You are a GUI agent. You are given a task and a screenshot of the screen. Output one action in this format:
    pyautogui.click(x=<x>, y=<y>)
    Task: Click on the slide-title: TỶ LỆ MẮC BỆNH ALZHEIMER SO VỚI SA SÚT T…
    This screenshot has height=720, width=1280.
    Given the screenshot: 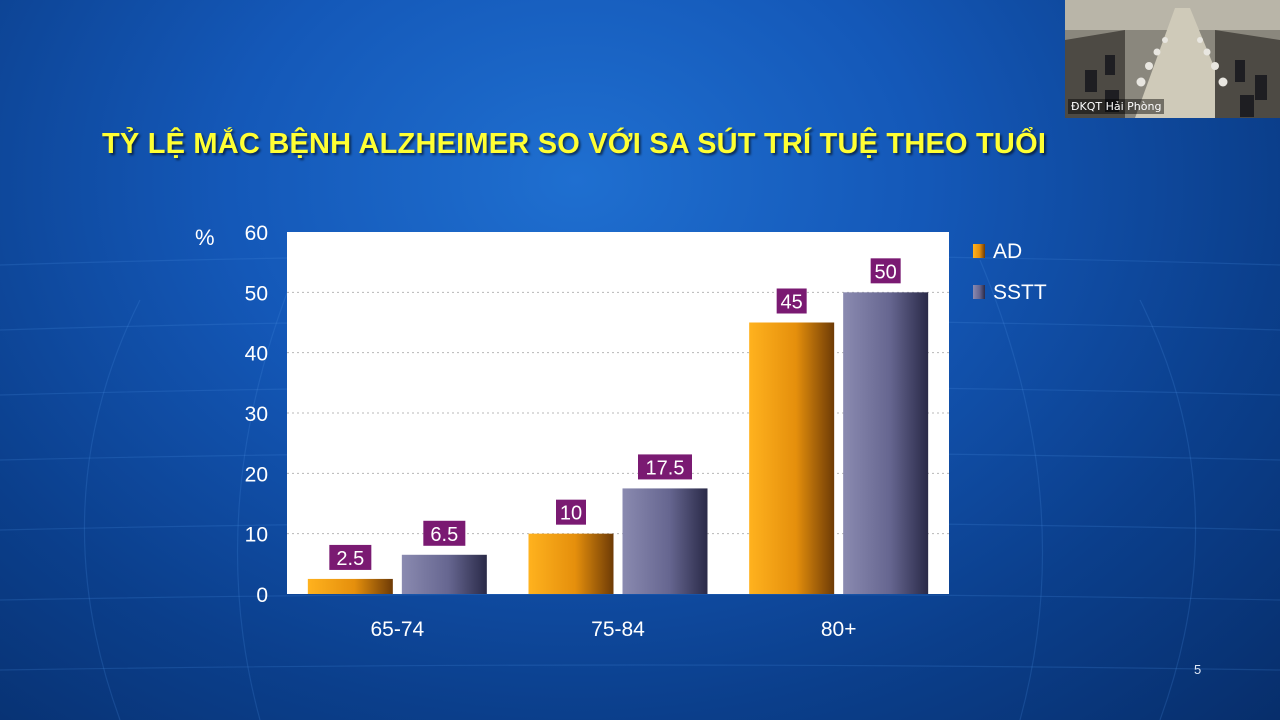 What is the action you would take?
    pyautogui.click(x=574, y=144)
    